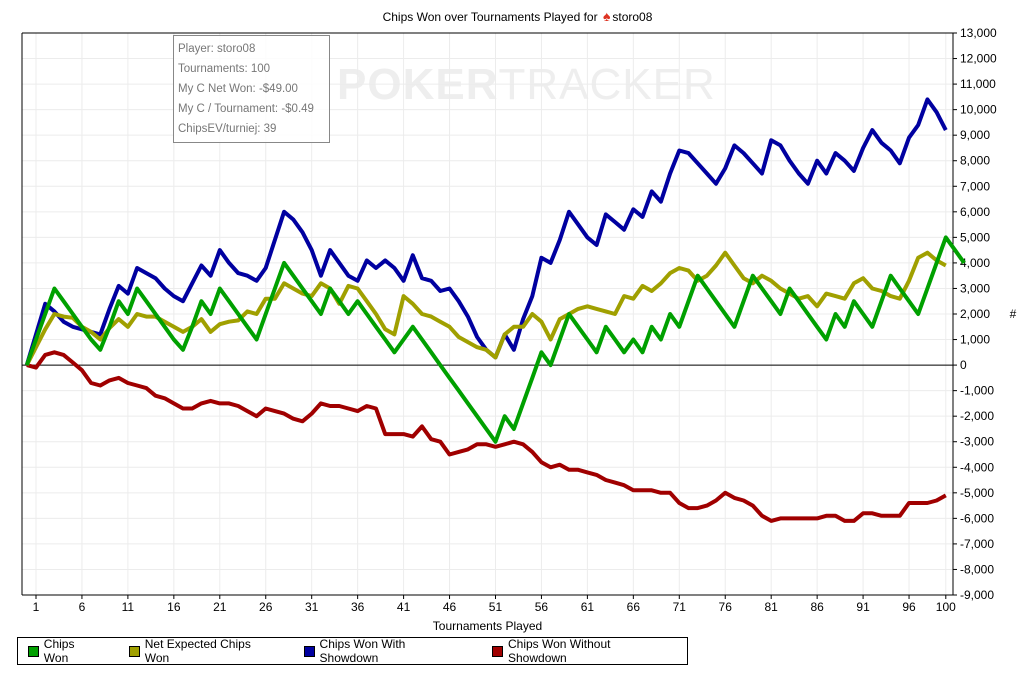 This screenshot has width=1035, height=675. Describe the element at coordinates (632, 17) in the screenshot. I see `chart-title-player: storo08` at that location.